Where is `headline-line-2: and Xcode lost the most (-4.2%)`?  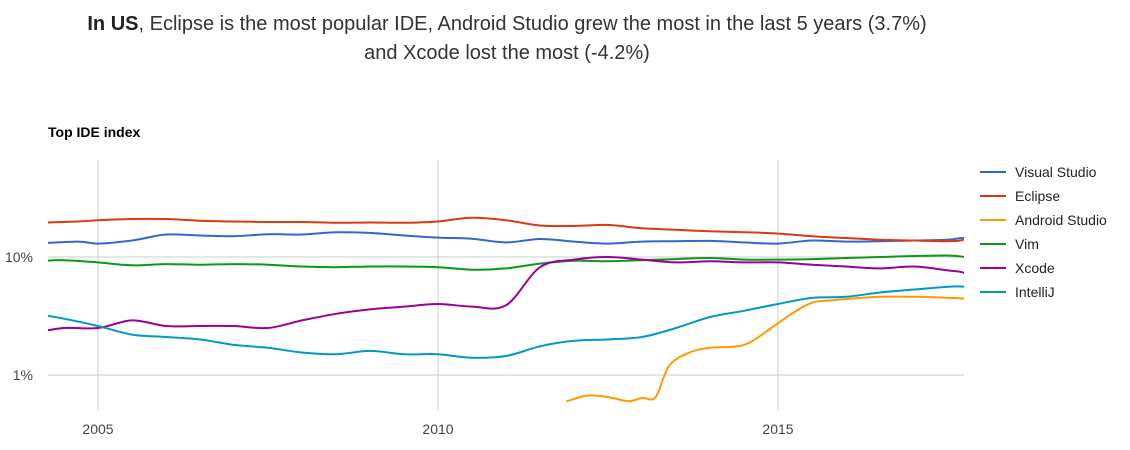
headline-line-2: and Xcode lost the most (-4.2%) is located at coordinates (507, 53).